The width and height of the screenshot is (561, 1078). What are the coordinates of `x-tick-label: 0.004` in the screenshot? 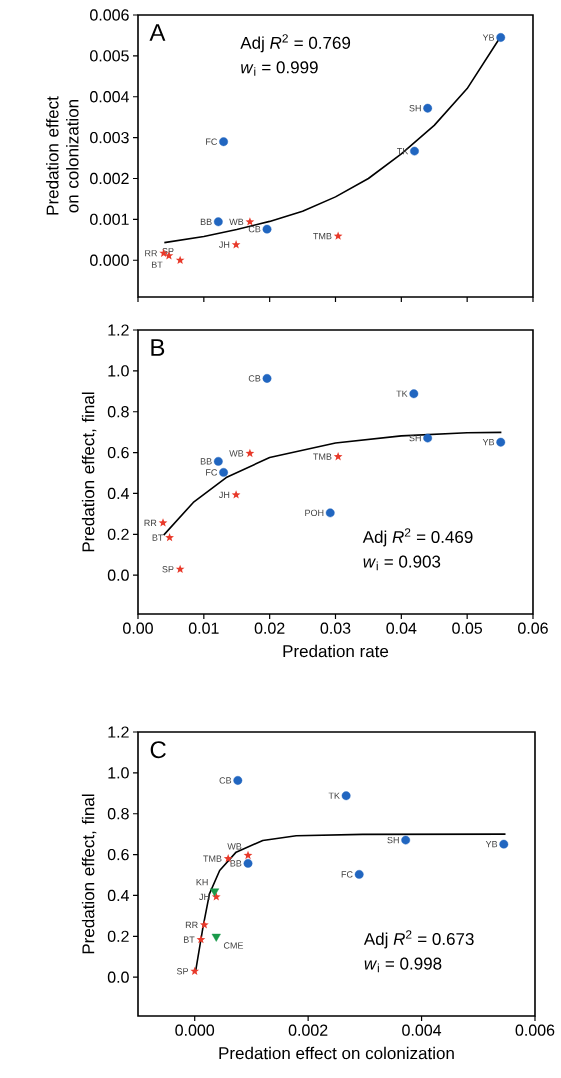 It's located at (422, 1030).